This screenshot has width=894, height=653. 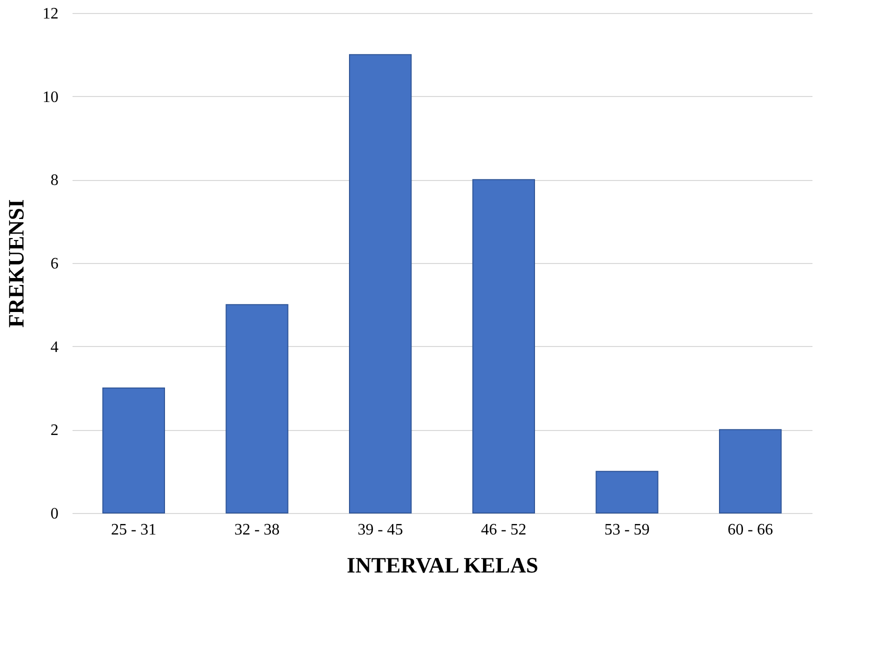 I want to click on x-axis-title: INTERVAL KELAS, so click(x=442, y=565).